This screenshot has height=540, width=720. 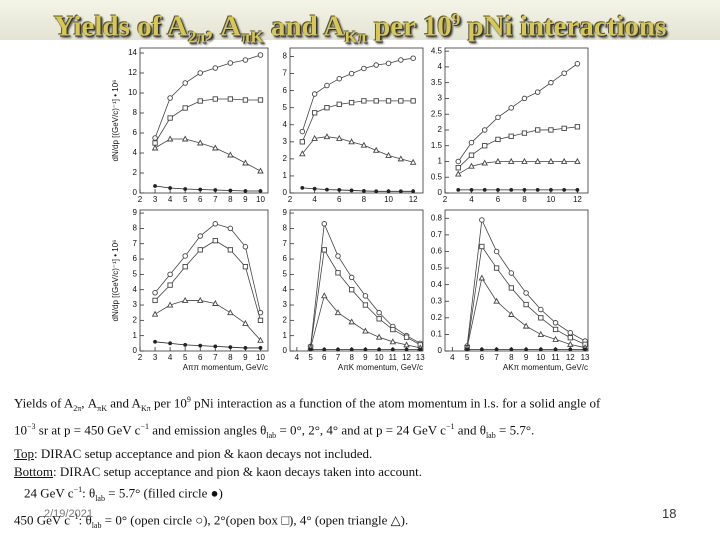 I want to click on text: : θ, so click(x=85, y=520).